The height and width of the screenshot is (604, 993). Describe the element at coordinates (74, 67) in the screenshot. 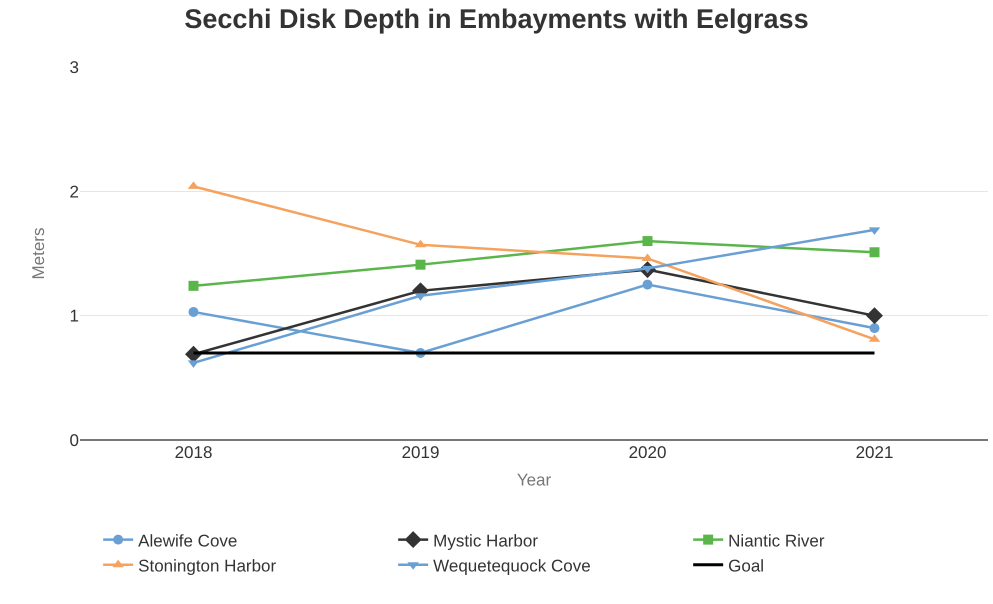

I see `y-tick-label: 3` at that location.